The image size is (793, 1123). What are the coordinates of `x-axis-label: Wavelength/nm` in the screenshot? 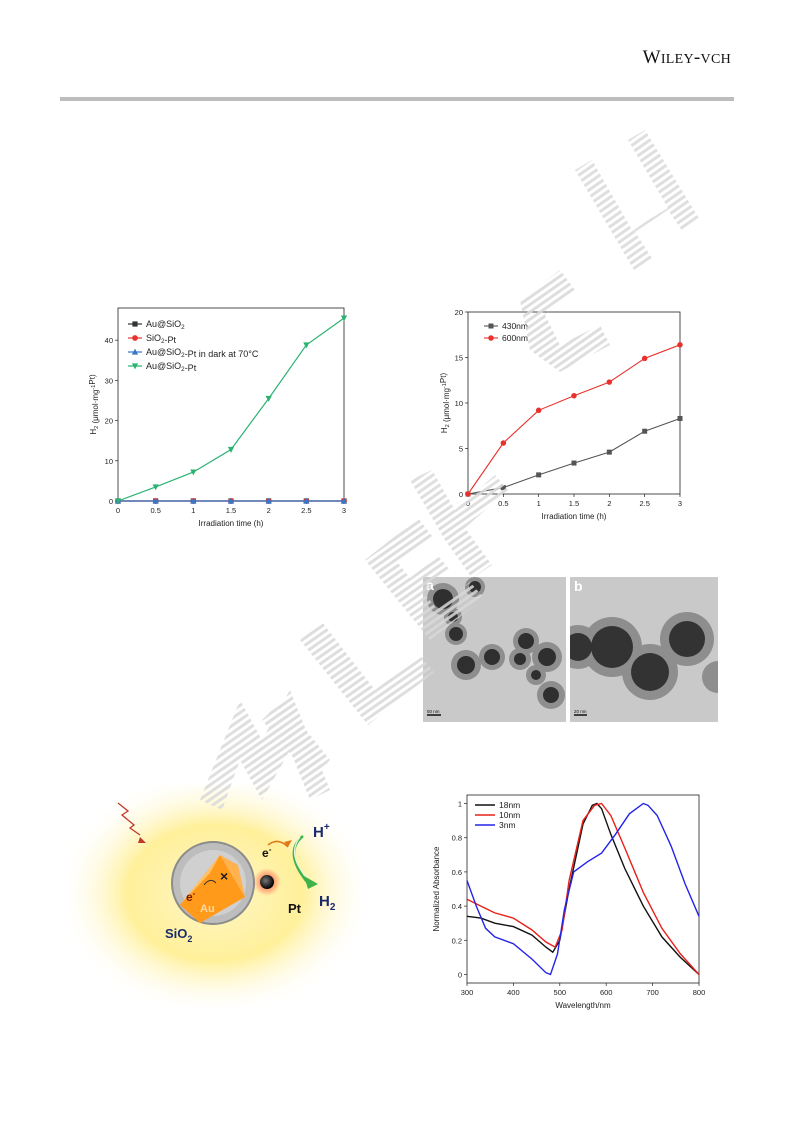 It's located at (583, 1005).